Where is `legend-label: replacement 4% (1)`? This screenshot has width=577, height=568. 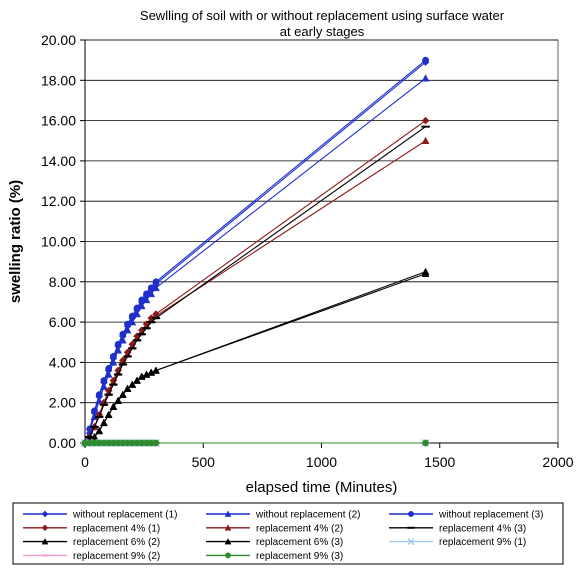
legend-label: replacement 4% (1) is located at coordinates (116, 528).